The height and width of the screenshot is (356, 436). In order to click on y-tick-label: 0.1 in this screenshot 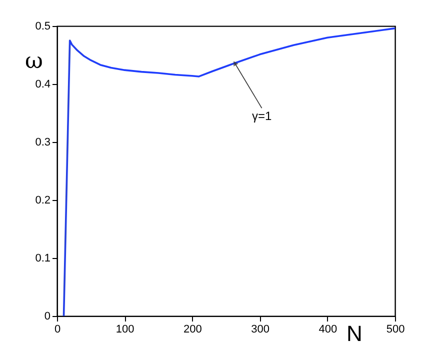, I will do `click(42, 258)`.